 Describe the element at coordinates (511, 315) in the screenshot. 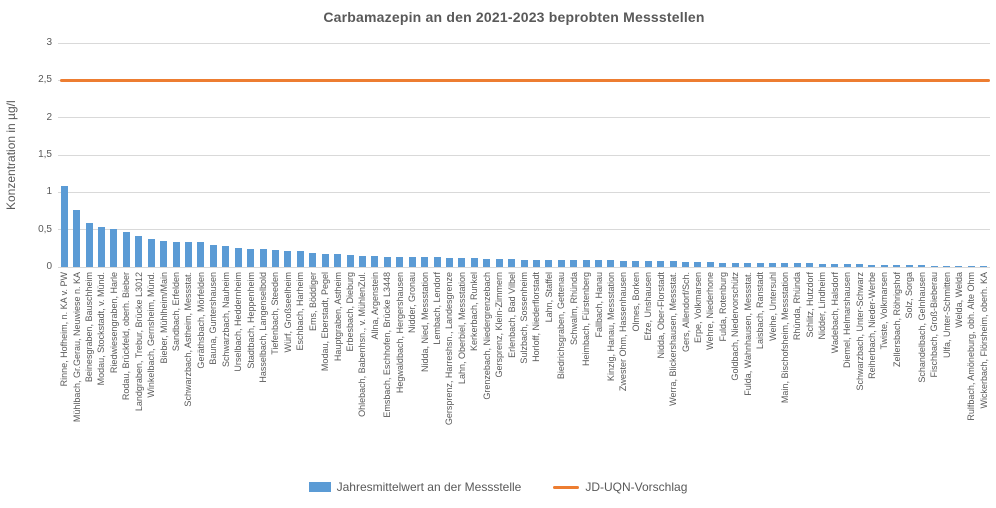

I see `x-axis-label: Erlenbach, Bad Vilbel` at that location.